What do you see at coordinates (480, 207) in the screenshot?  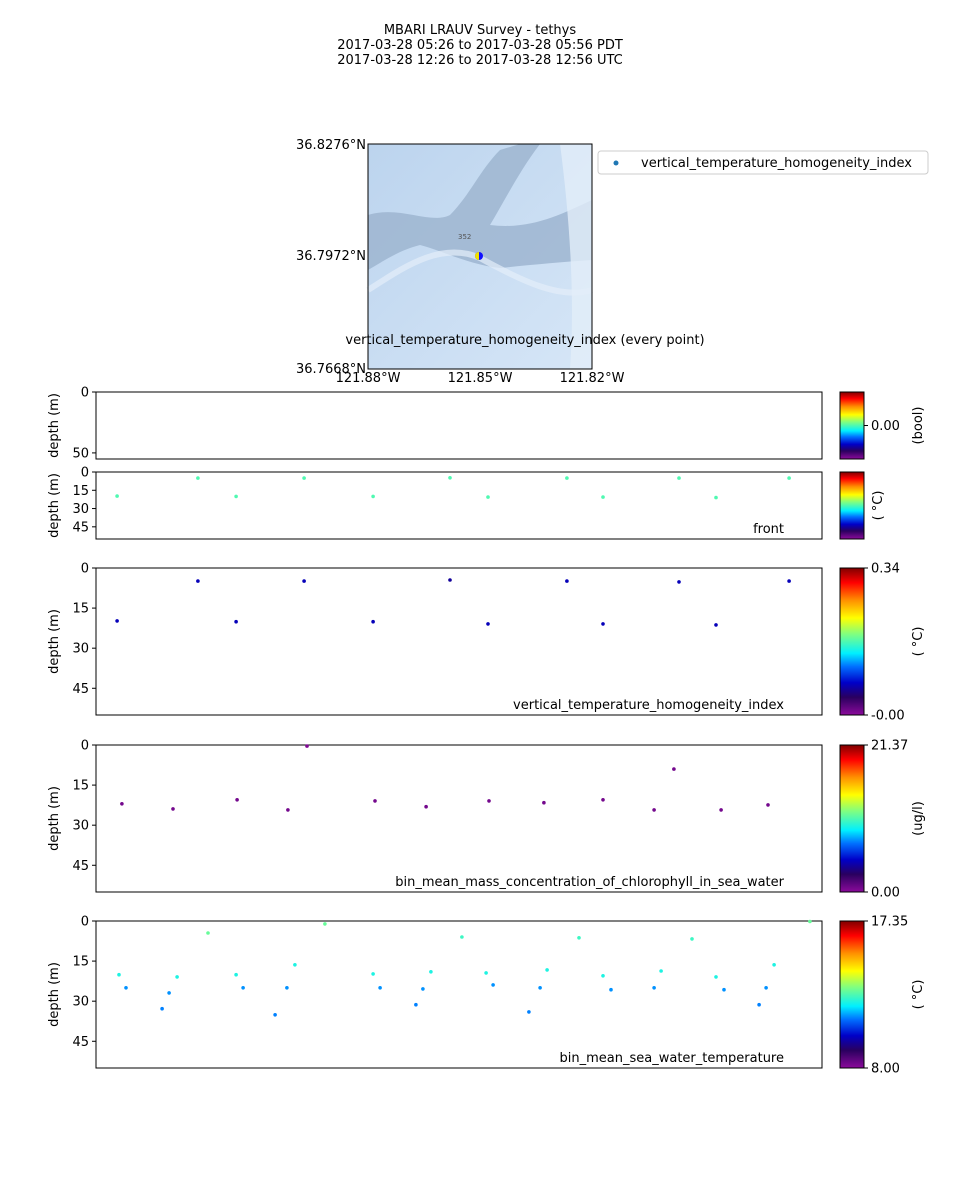 I see `map-canyon` at bounding box center [480, 207].